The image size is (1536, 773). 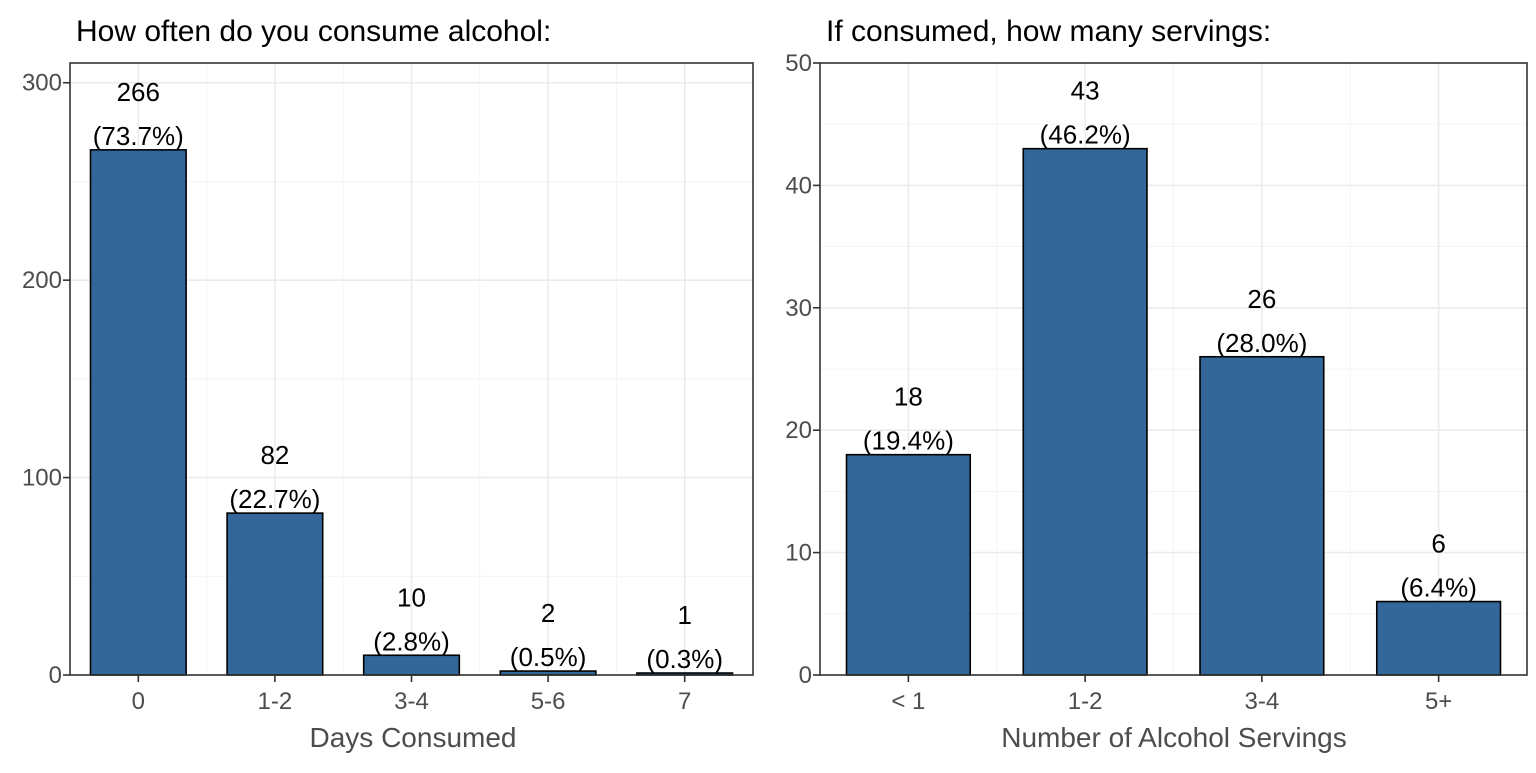 I want to click on y-tick-label: 50, so click(x=798, y=63).